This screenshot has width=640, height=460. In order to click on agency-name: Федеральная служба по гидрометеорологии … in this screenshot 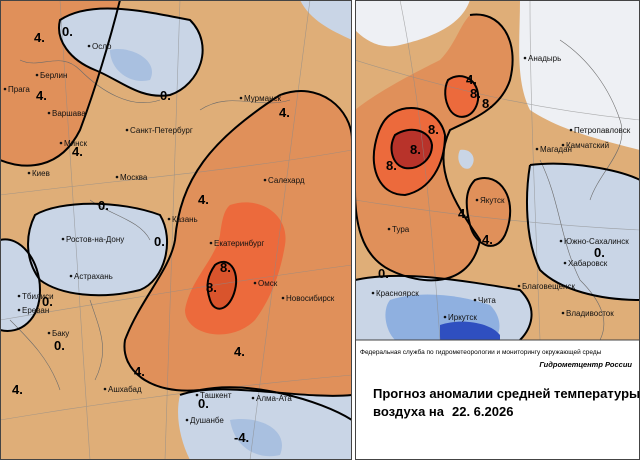, I will do `click(481, 352)`.